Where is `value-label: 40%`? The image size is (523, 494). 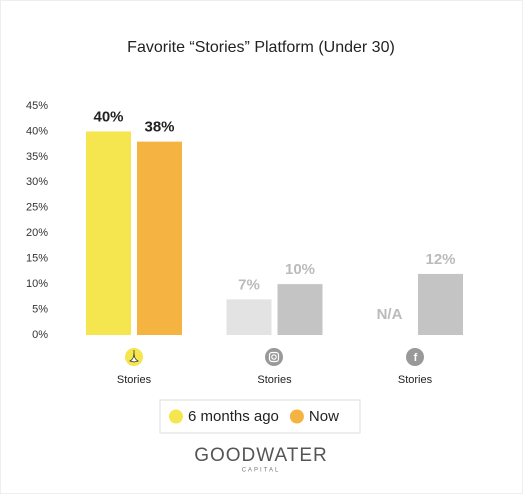
value-label: 40% is located at coordinates (108, 116).